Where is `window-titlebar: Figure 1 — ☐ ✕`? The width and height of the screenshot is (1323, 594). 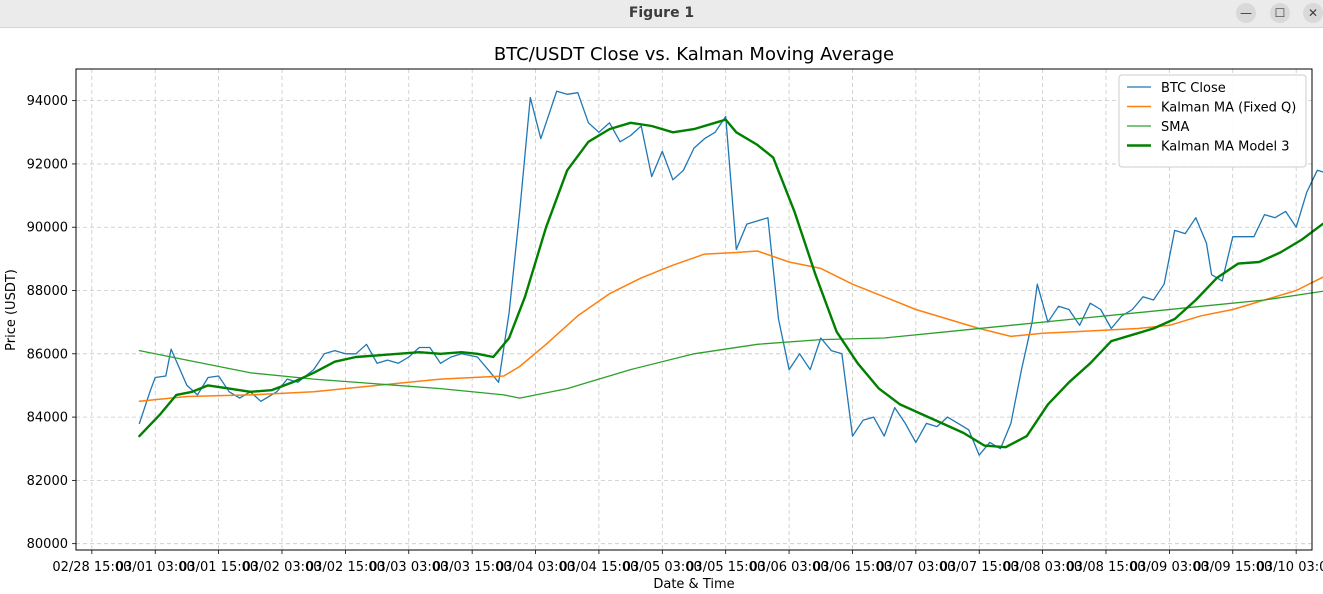 window-titlebar: Figure 1 — ☐ ✕ is located at coordinates (661, 14).